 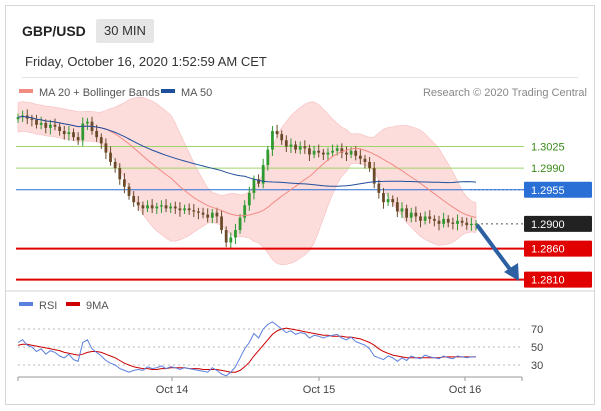 What do you see at coordinates (48, 306) in the screenshot?
I see `rsi-legend-label: RSI` at bounding box center [48, 306].